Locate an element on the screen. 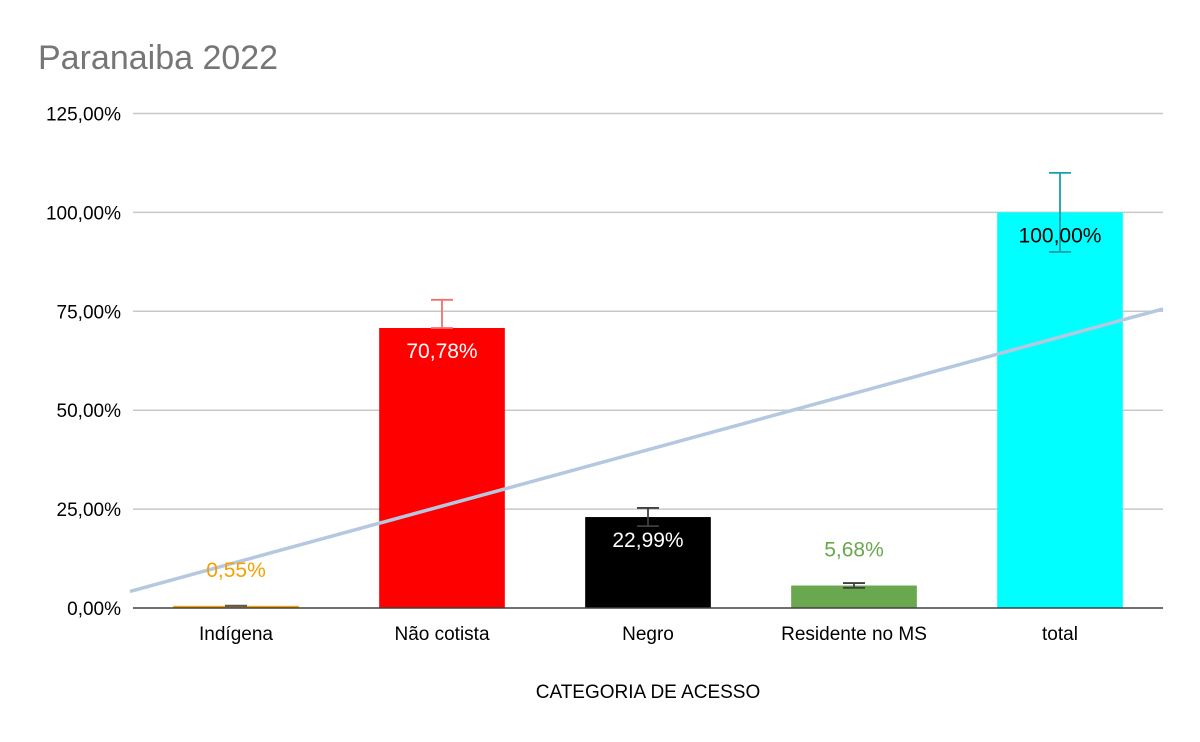  y-tick-label: 75,00% is located at coordinates (89, 312).